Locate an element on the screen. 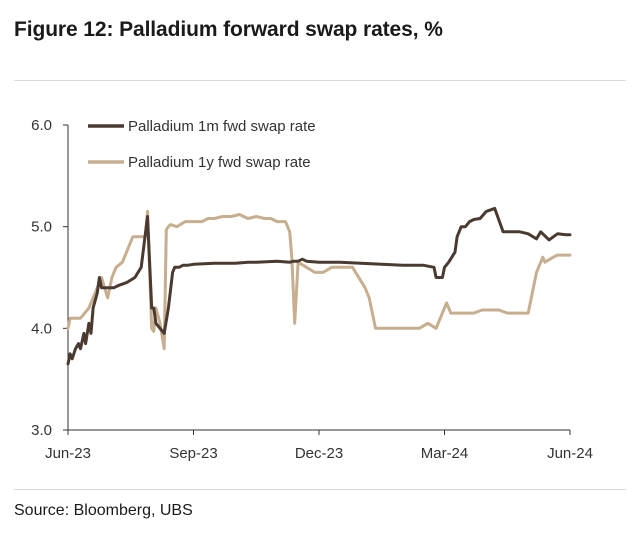 This screenshot has height=553, width=640. legend-label: Palladium 1m fwd swap rate is located at coordinates (222, 126).